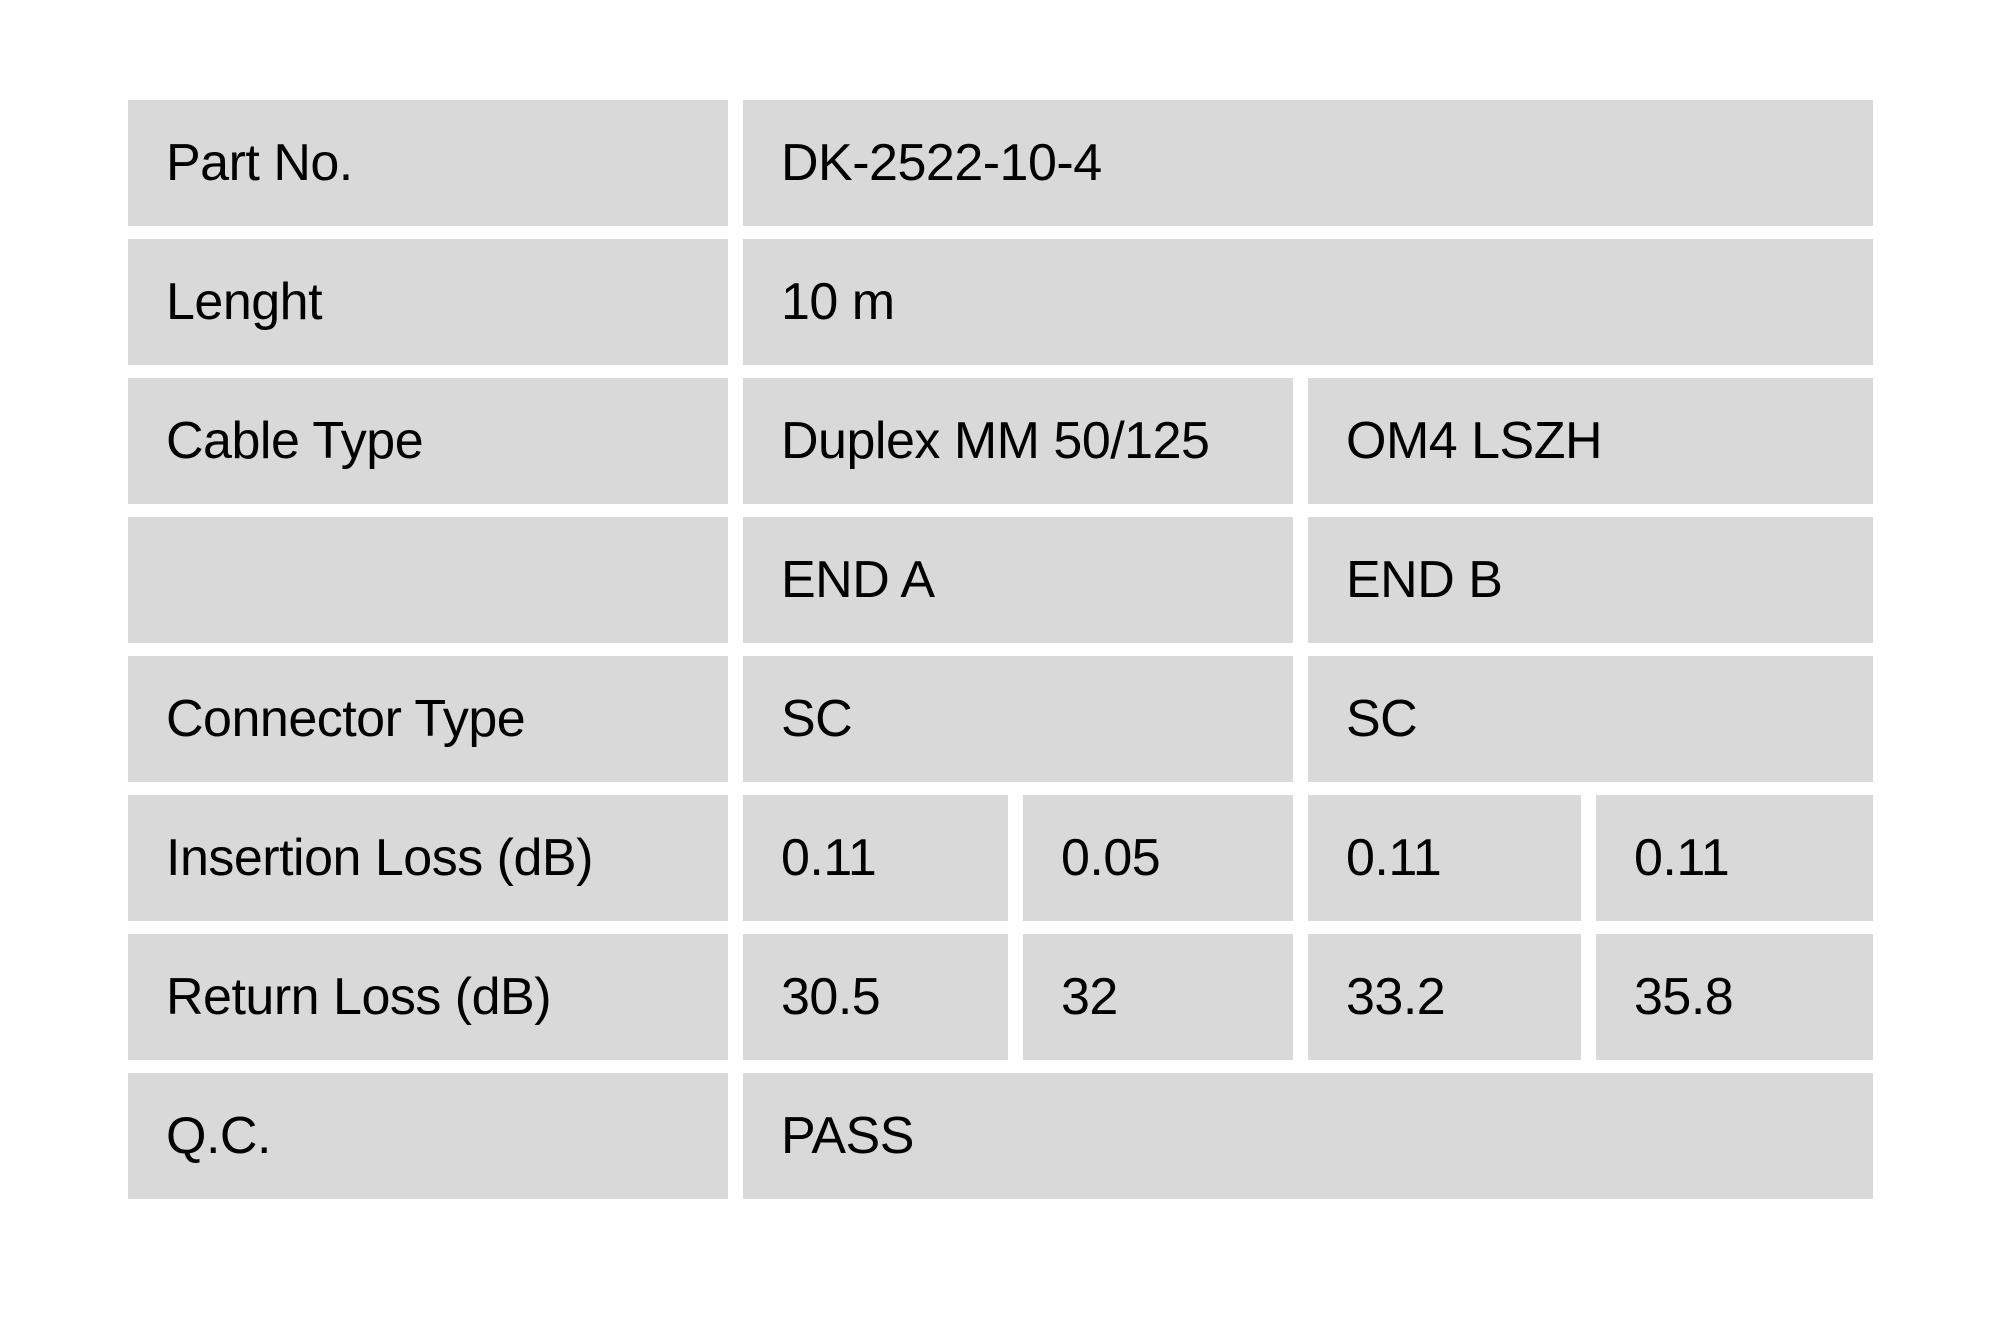 The width and height of the screenshot is (2000, 1333). What do you see at coordinates (875, 858) in the screenshot?
I see `insertion-loss-end-a-fiber1: 0.11` at bounding box center [875, 858].